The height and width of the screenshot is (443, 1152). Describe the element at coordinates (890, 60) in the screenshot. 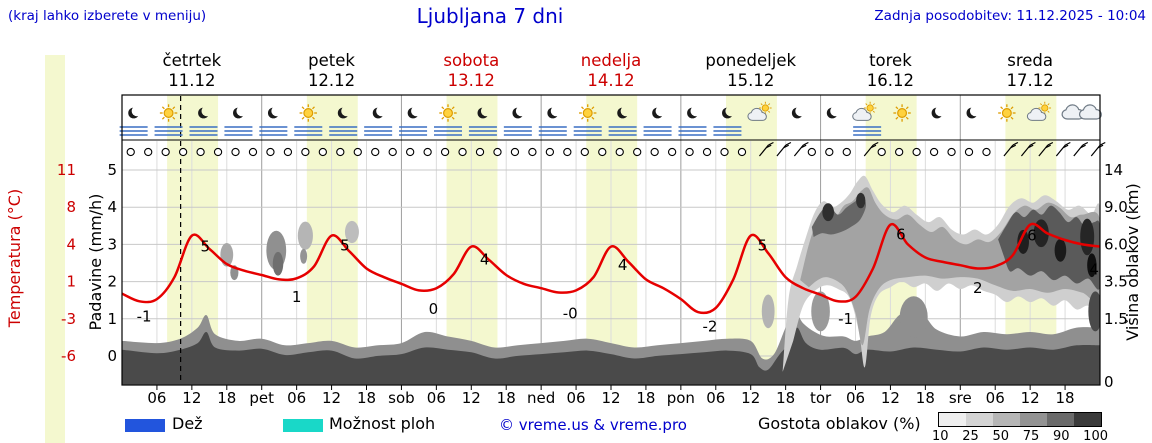

I see `day-name: torek` at that location.